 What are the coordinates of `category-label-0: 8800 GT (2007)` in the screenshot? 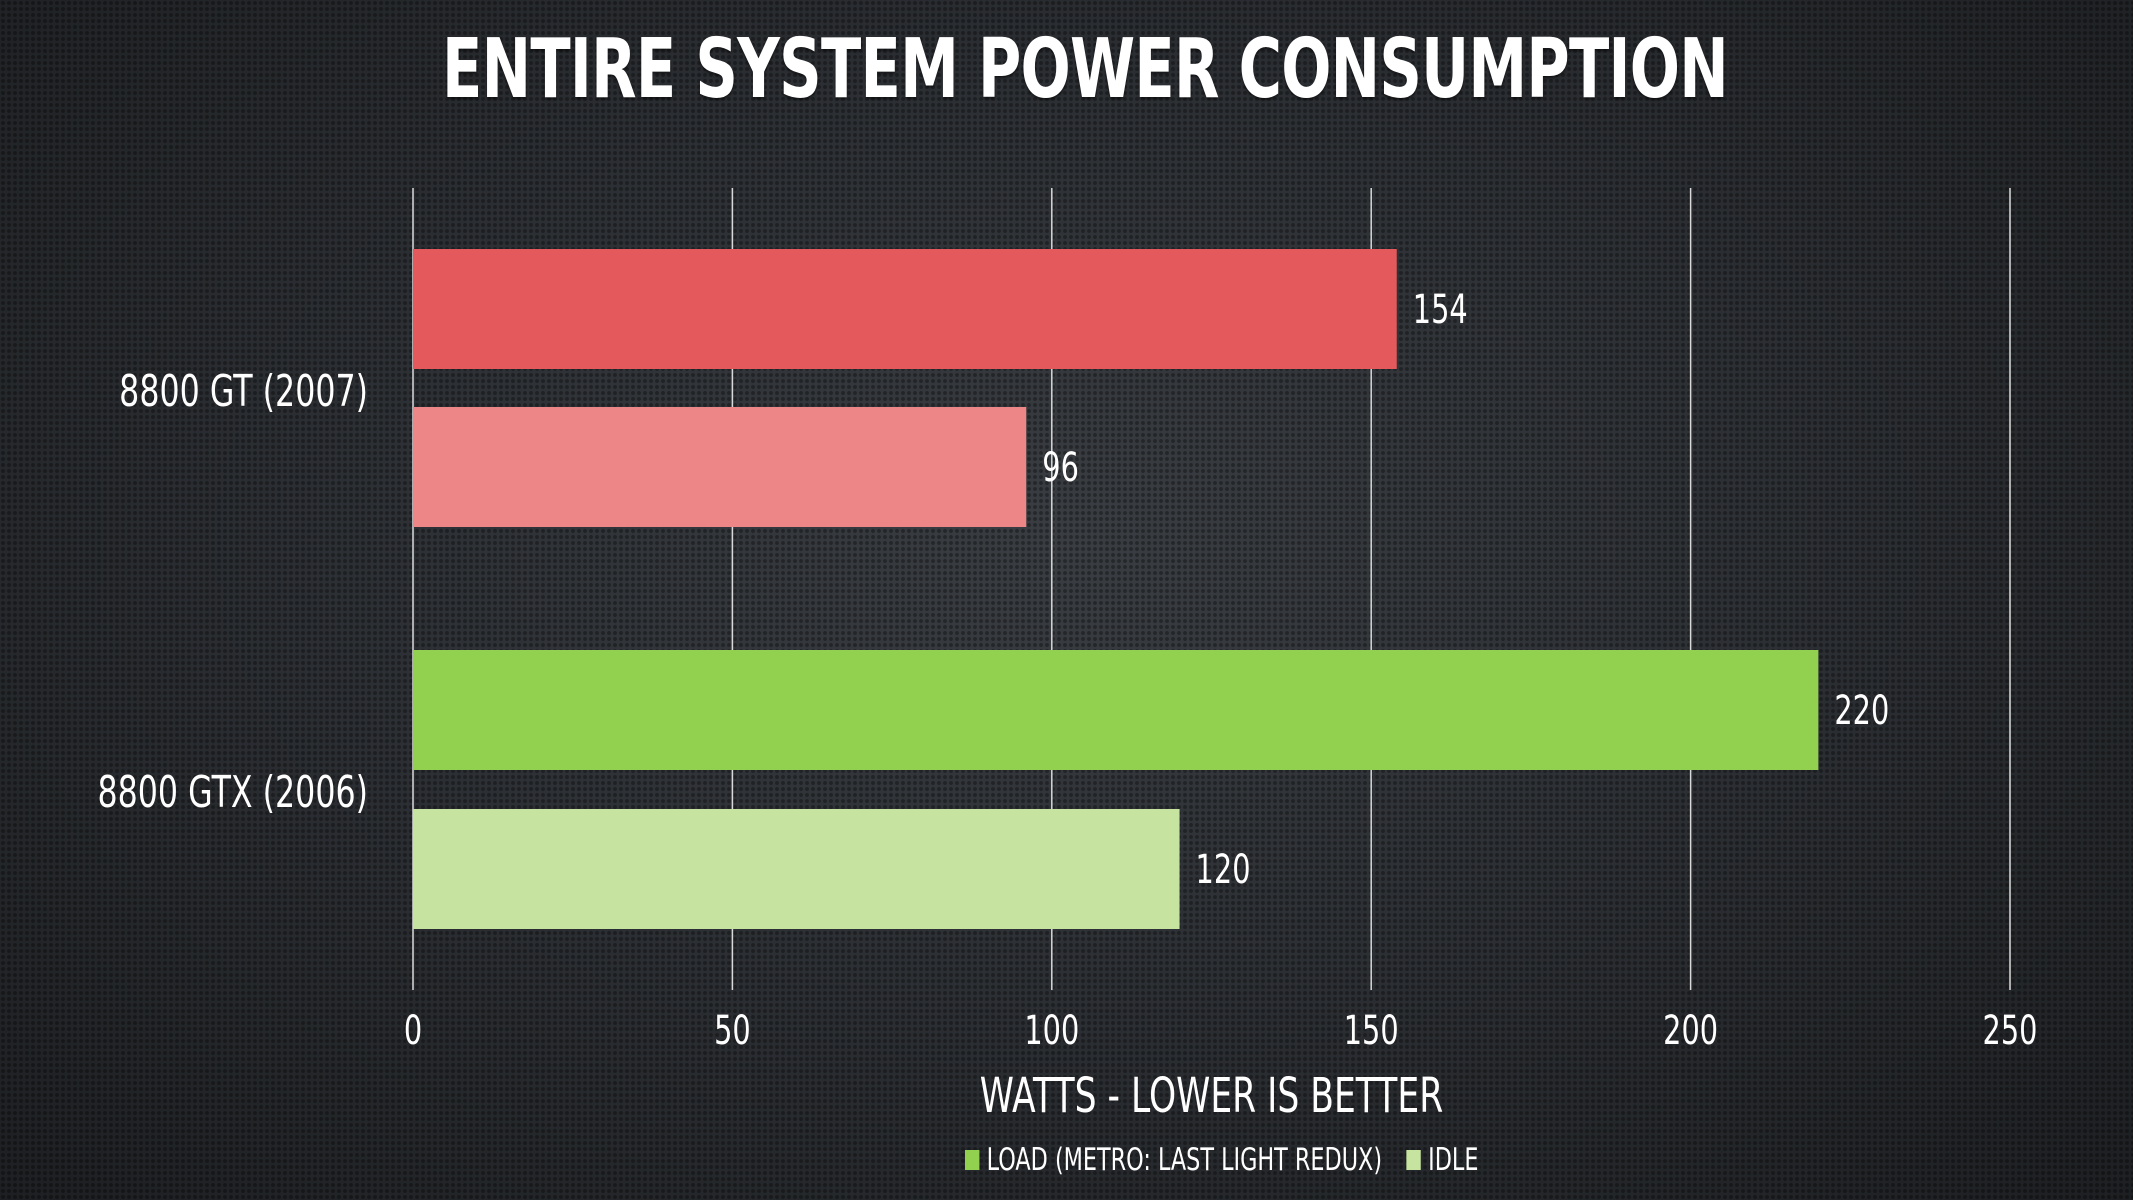 It's located at (243, 392).